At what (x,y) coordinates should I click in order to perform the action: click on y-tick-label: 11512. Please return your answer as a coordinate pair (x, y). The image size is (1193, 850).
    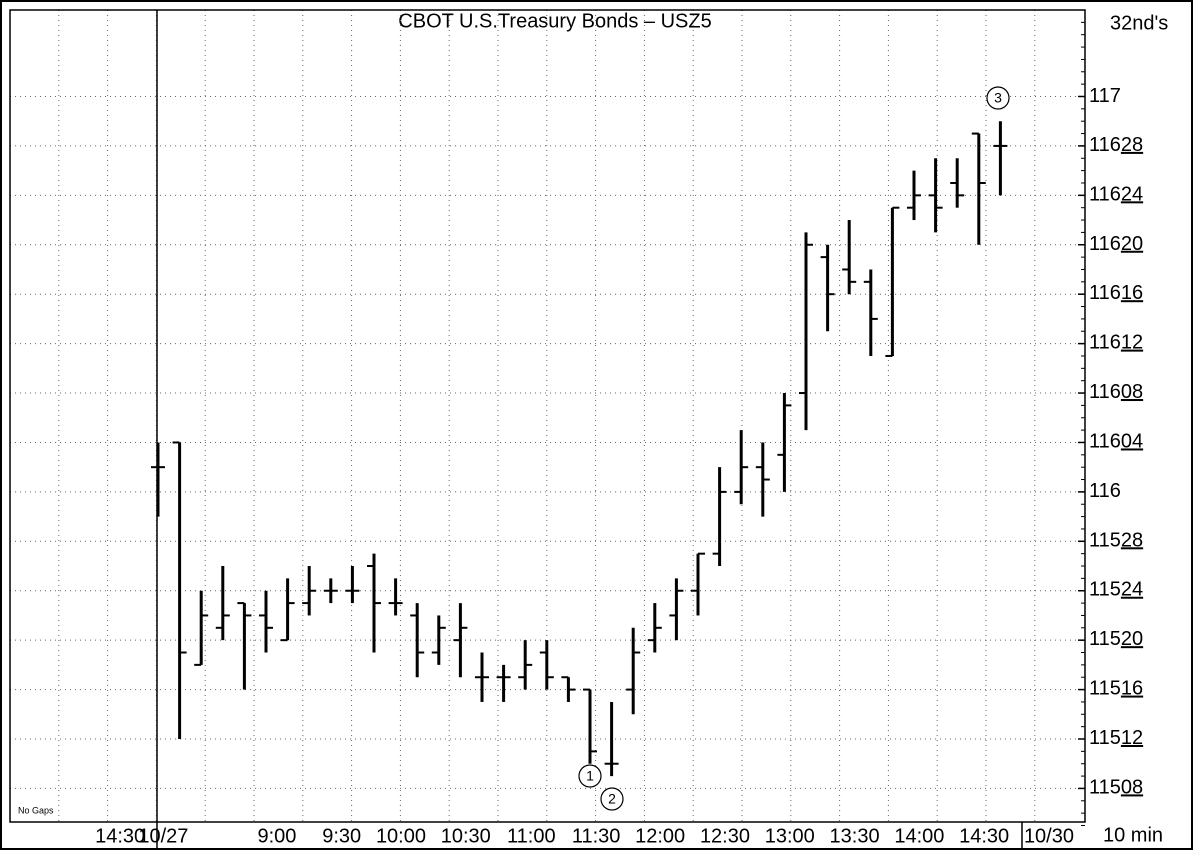
    Looking at the image, I should click on (1116, 738).